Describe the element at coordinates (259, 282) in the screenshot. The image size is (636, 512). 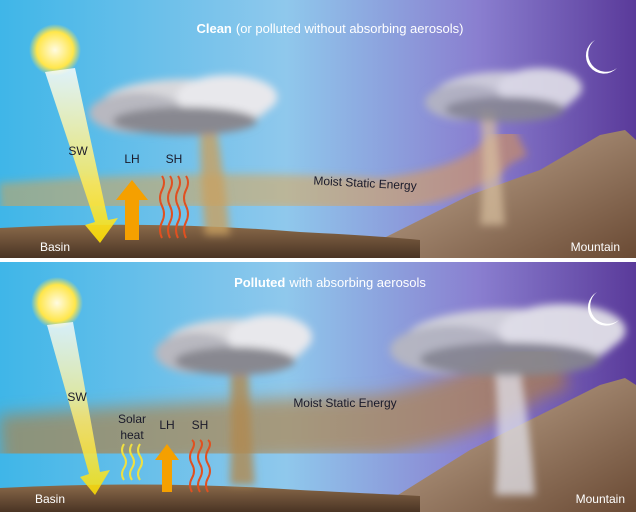
I see `title-bold: Polluted` at that location.